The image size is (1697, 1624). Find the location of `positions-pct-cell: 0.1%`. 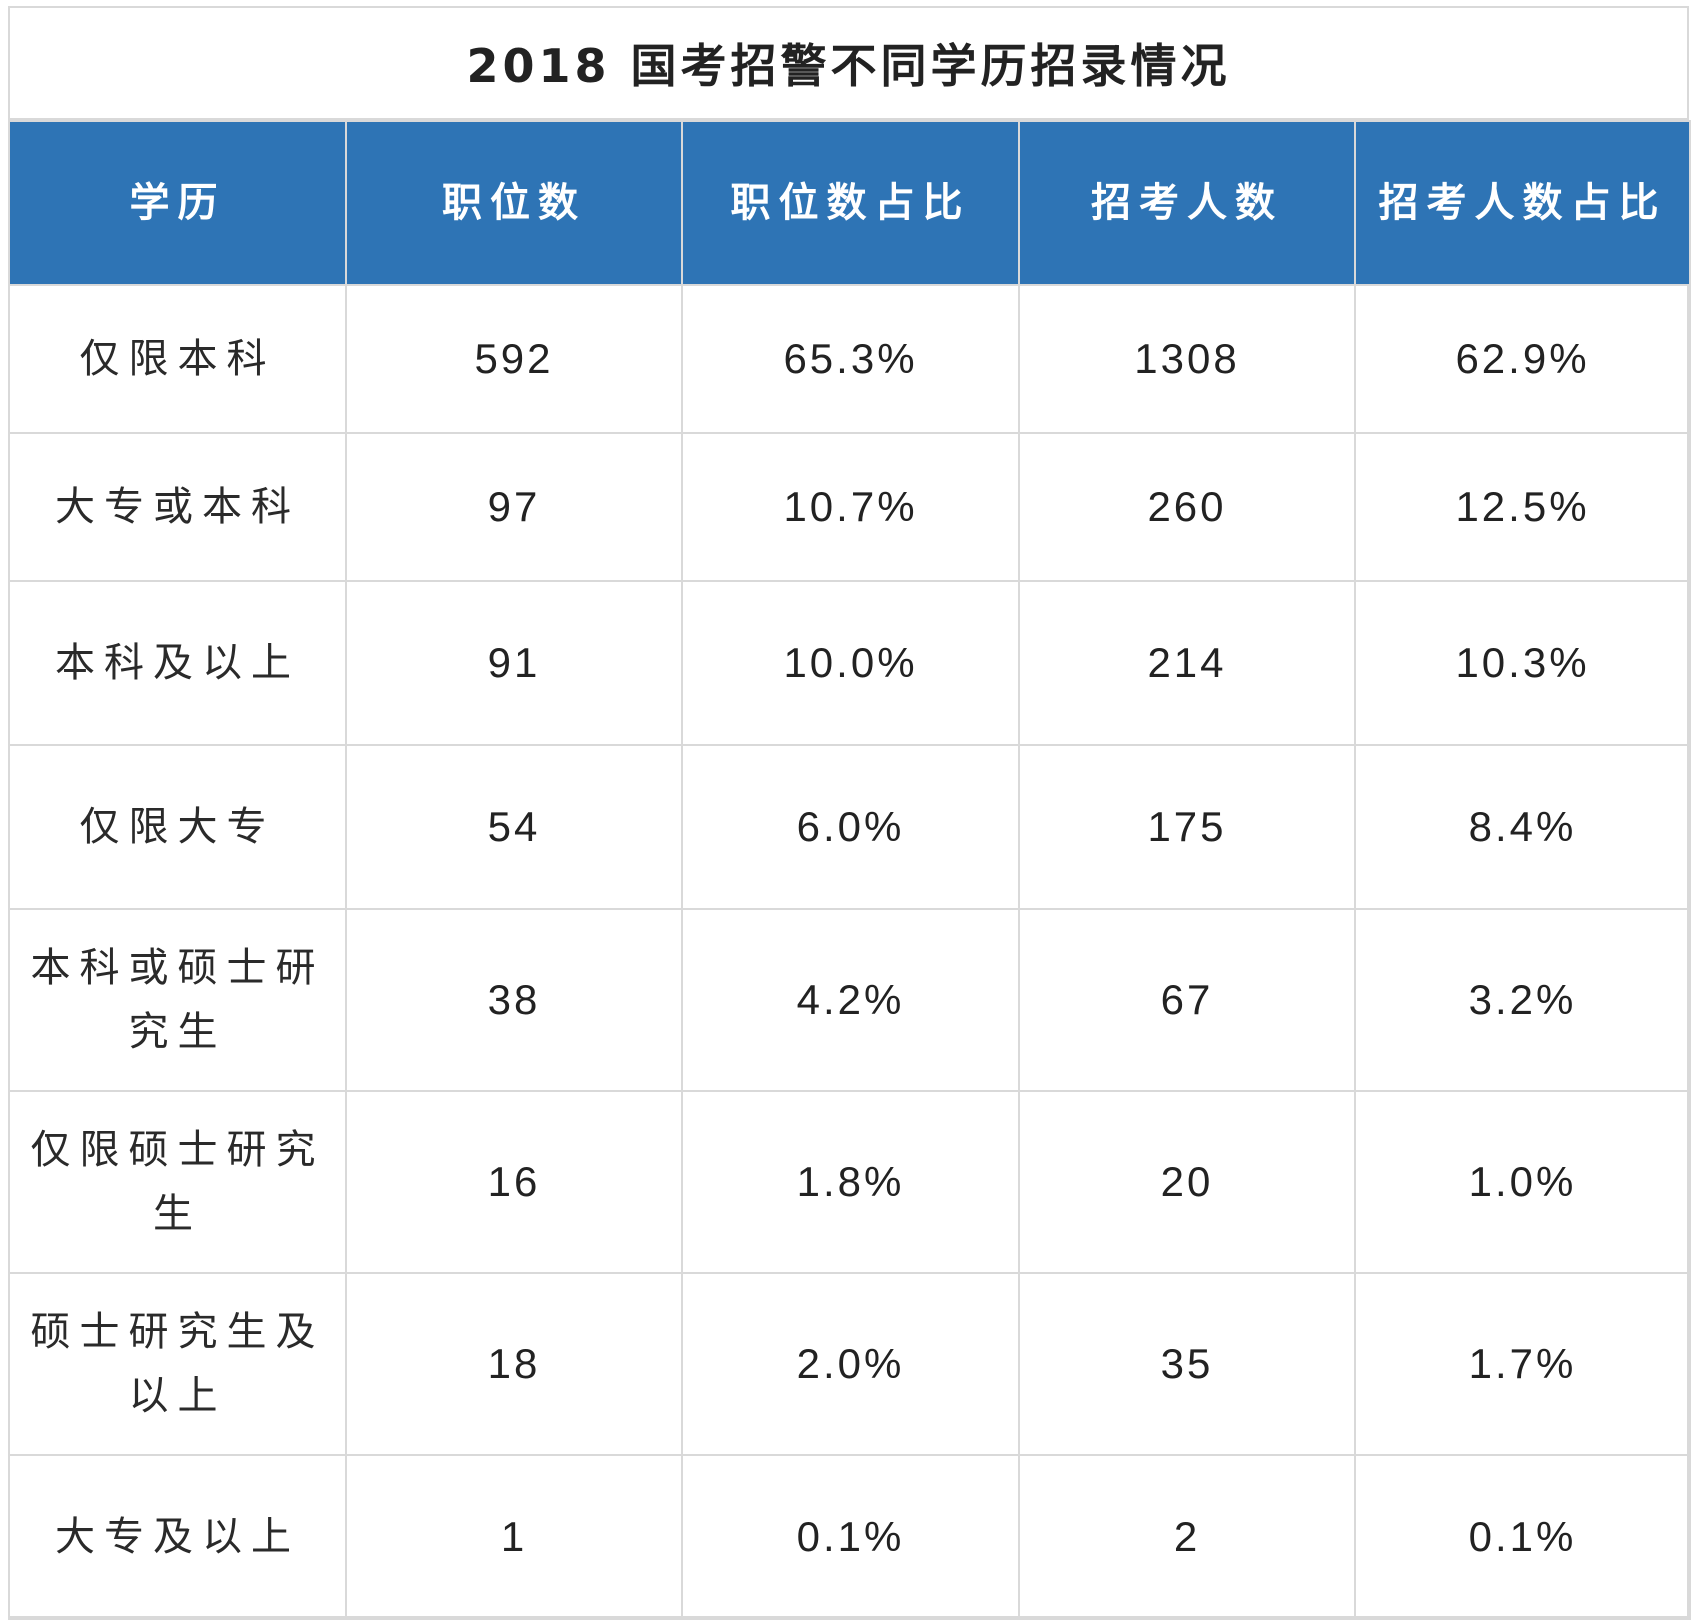

positions-pct-cell: 0.1% is located at coordinates (850, 1537).